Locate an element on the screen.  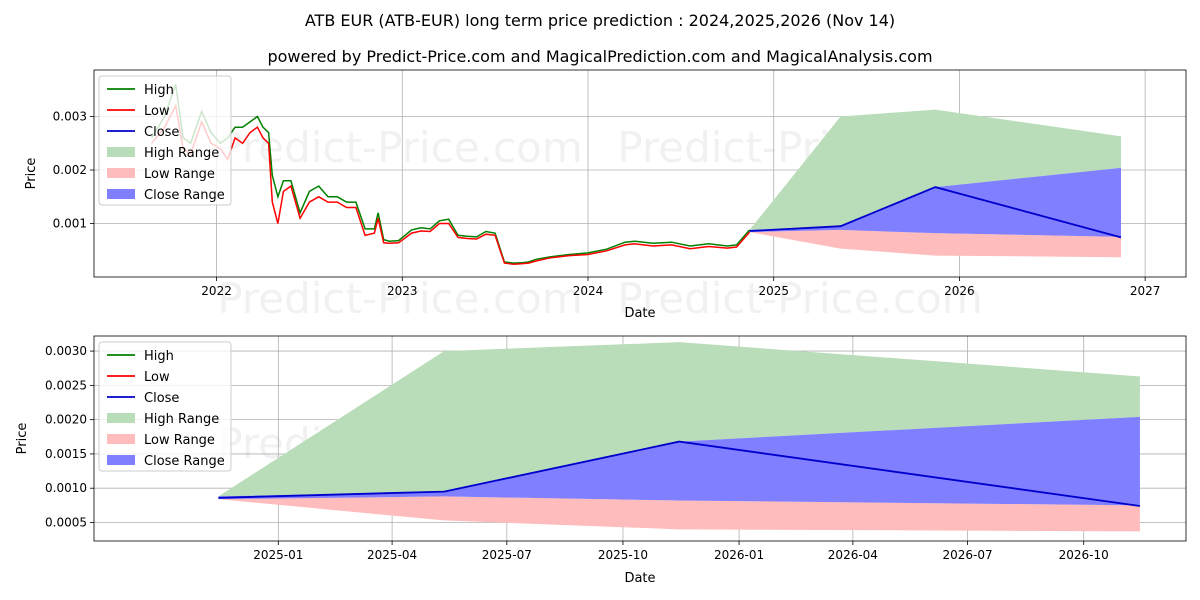
high-range-area is located at coordinates (935, 169).